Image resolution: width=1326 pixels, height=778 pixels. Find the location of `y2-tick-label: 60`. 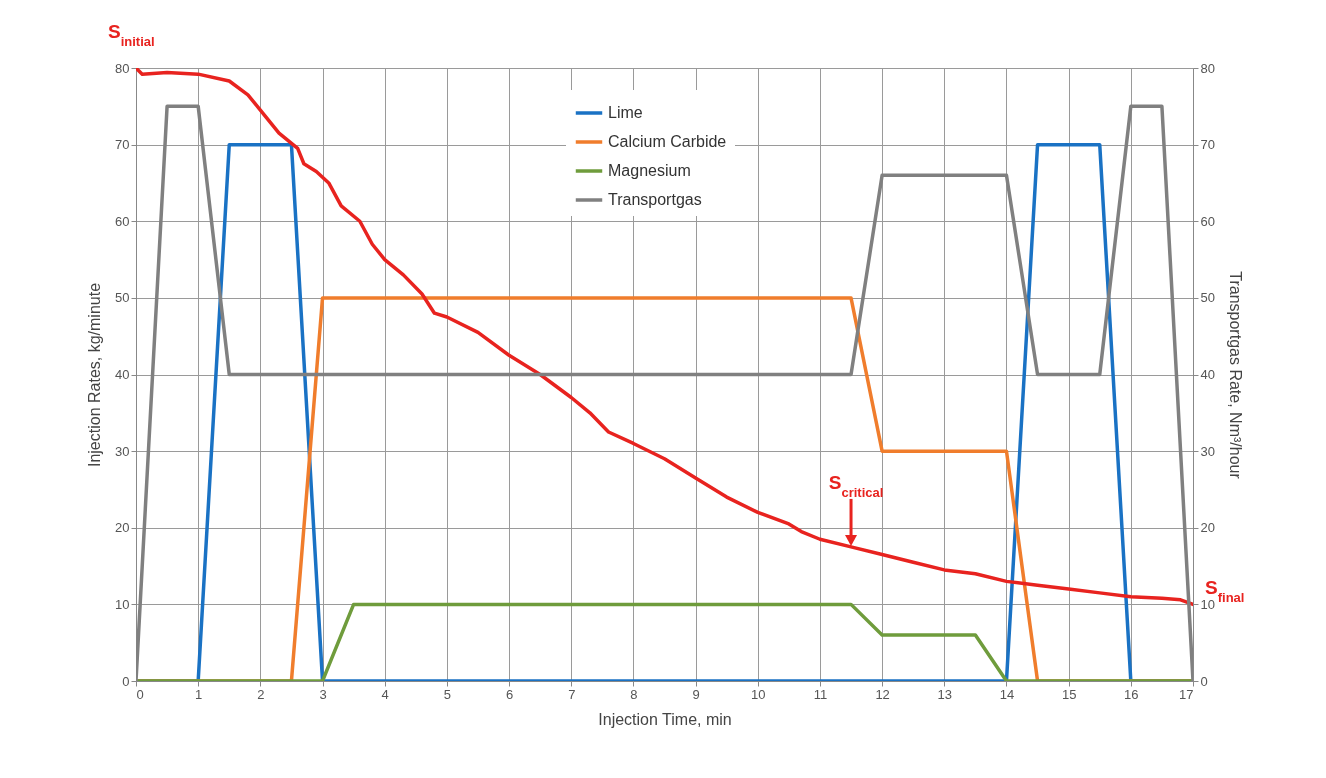

y2-tick-label: 60 is located at coordinates (1207, 221).